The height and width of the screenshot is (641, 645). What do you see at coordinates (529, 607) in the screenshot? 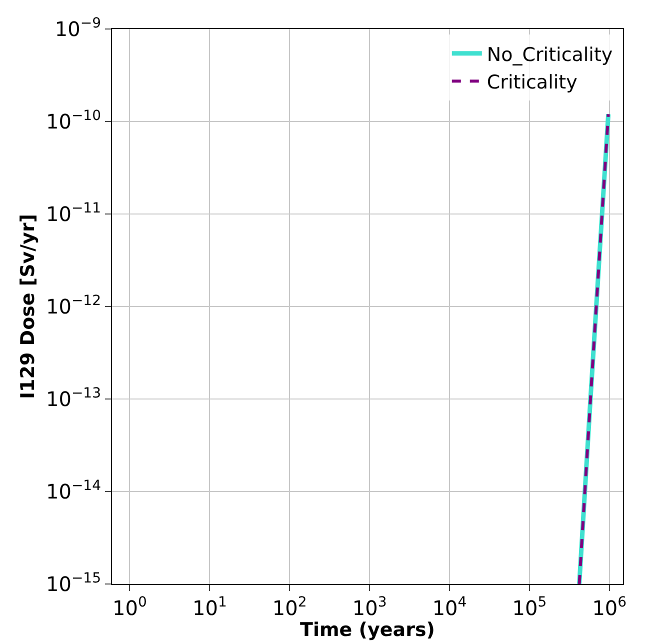
I see `x-tick-label: 10$^{5}$` at bounding box center [529, 607].